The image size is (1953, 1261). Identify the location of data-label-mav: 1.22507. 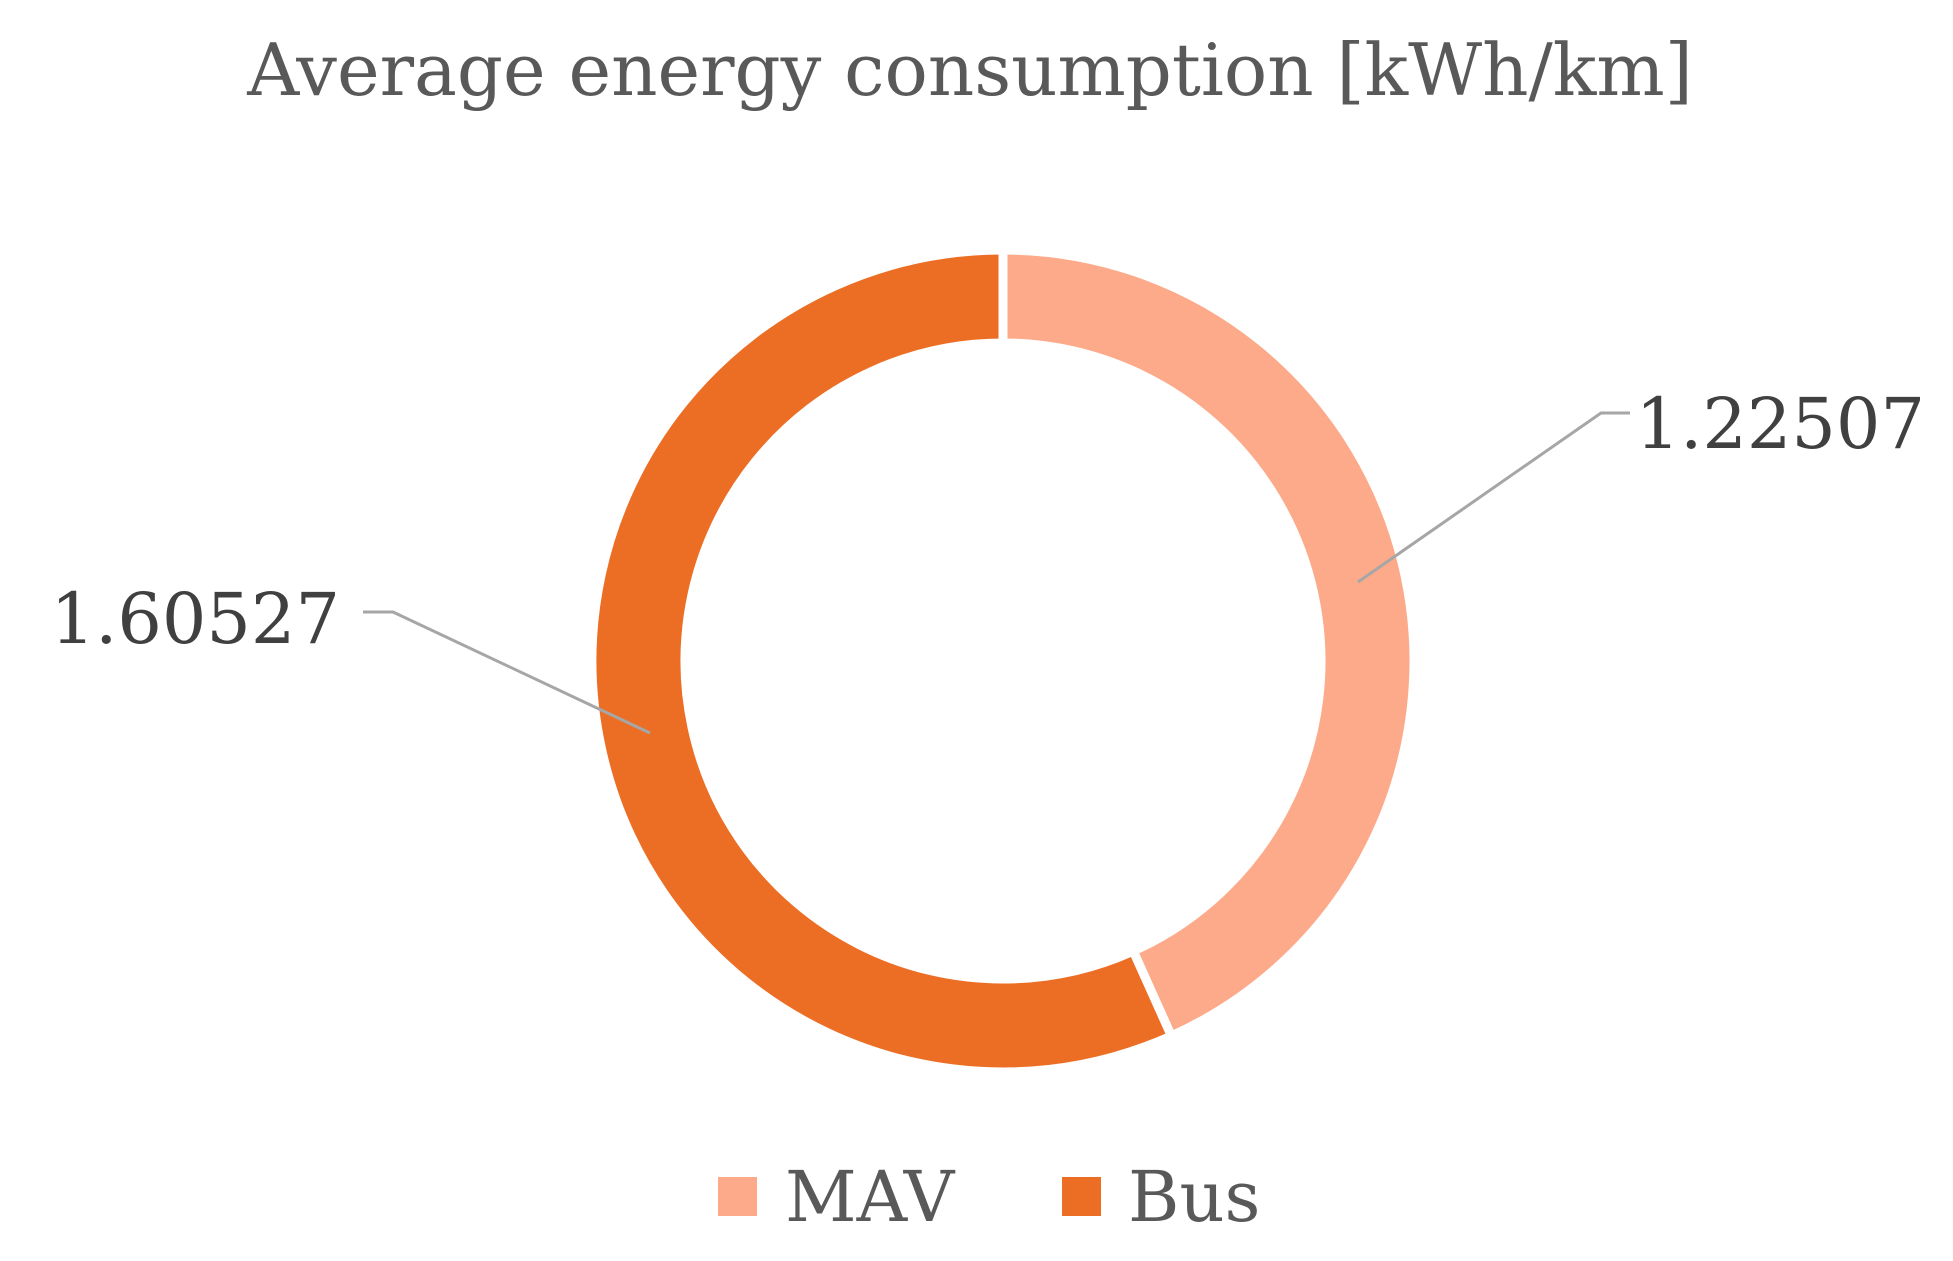
(1780, 424).